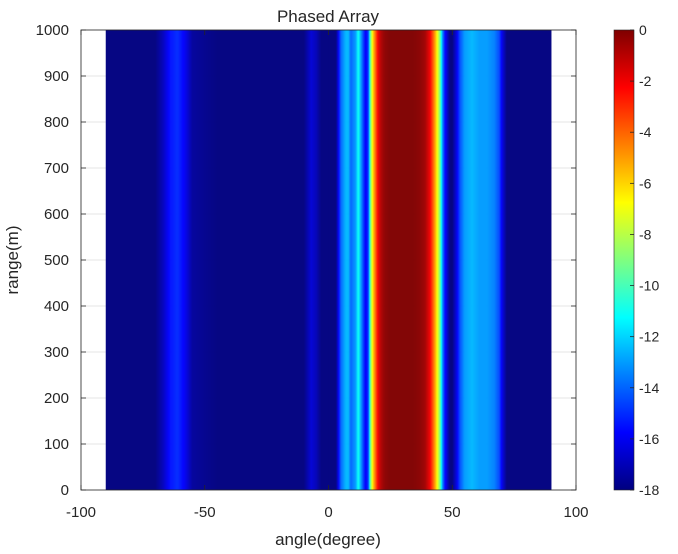  Describe the element at coordinates (12, 260) in the screenshot. I see `y-axis-label: range(m)` at that location.